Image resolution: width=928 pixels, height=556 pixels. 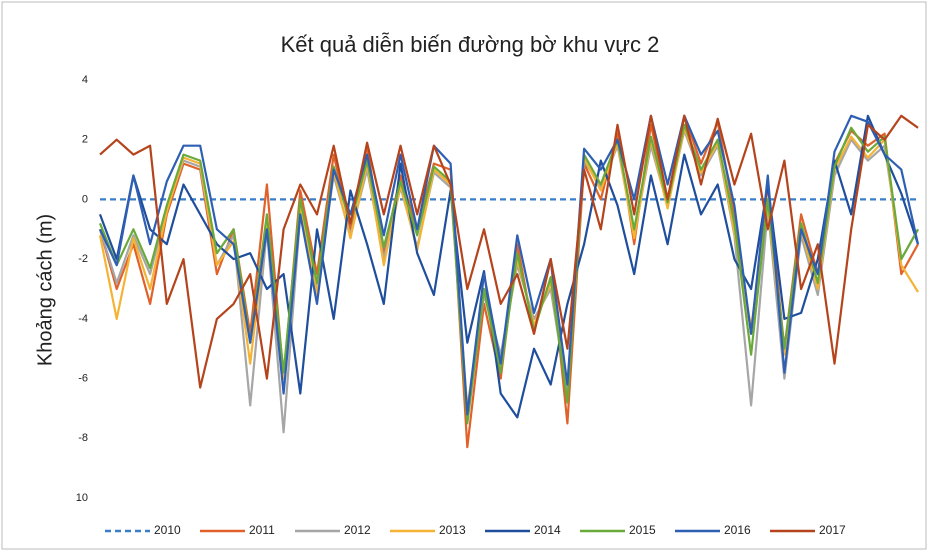 What do you see at coordinates (470, 44) in the screenshot?
I see `chart-title: Kết quả diễn biến đường bờ khu vực 2` at bounding box center [470, 44].